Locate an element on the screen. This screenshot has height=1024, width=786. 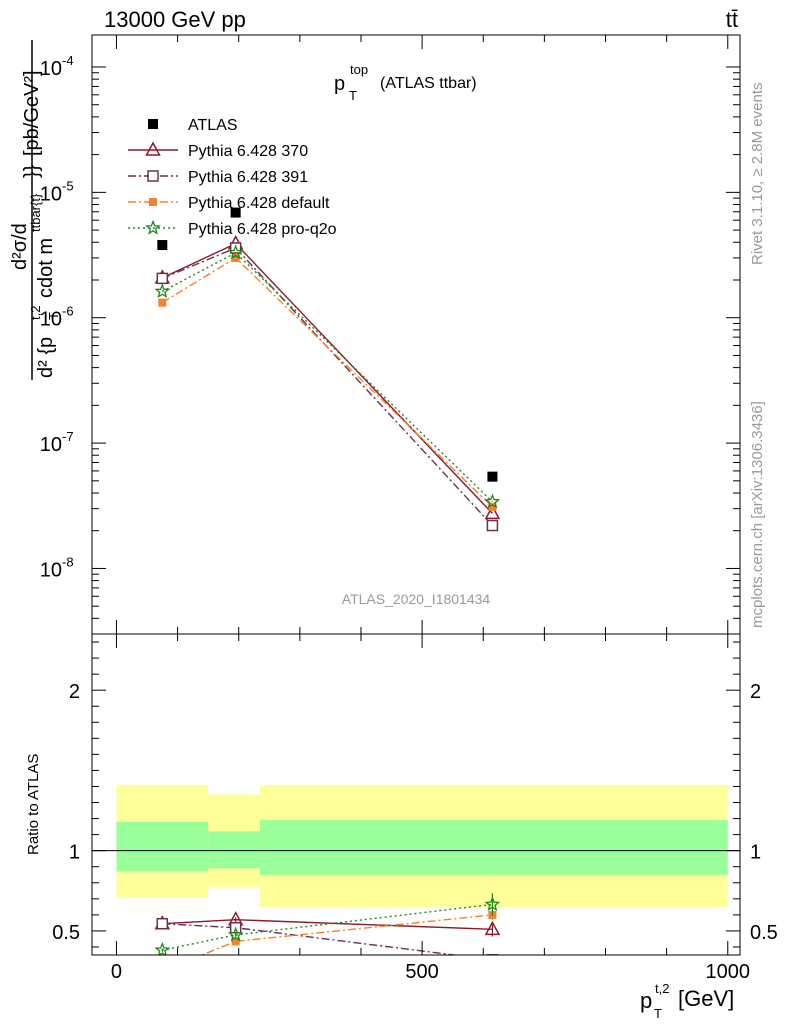
x-label-units: [GeV] is located at coordinates (706, 998).